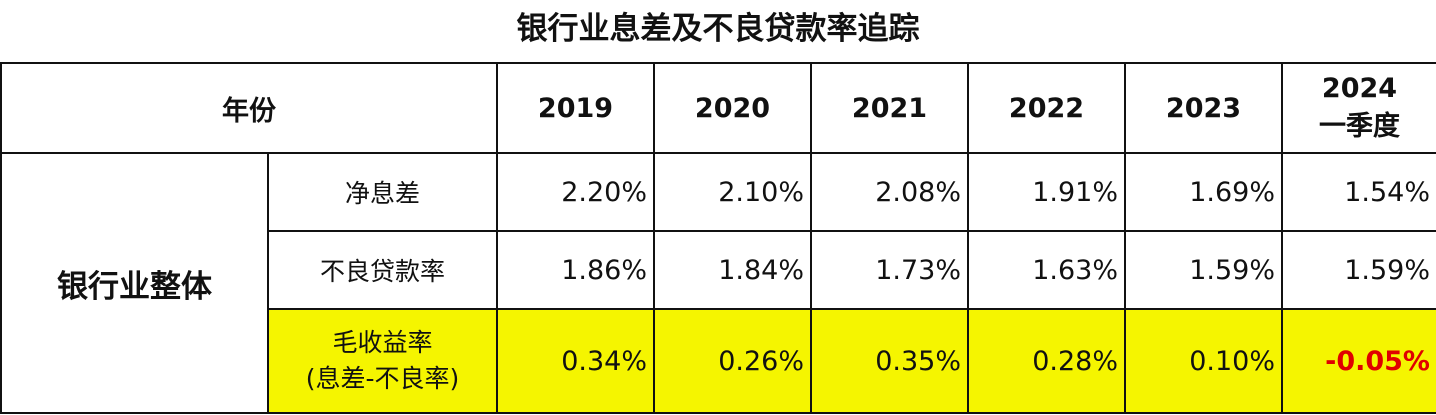  I want to click on table-cell: 2.08%, so click(889, 192).